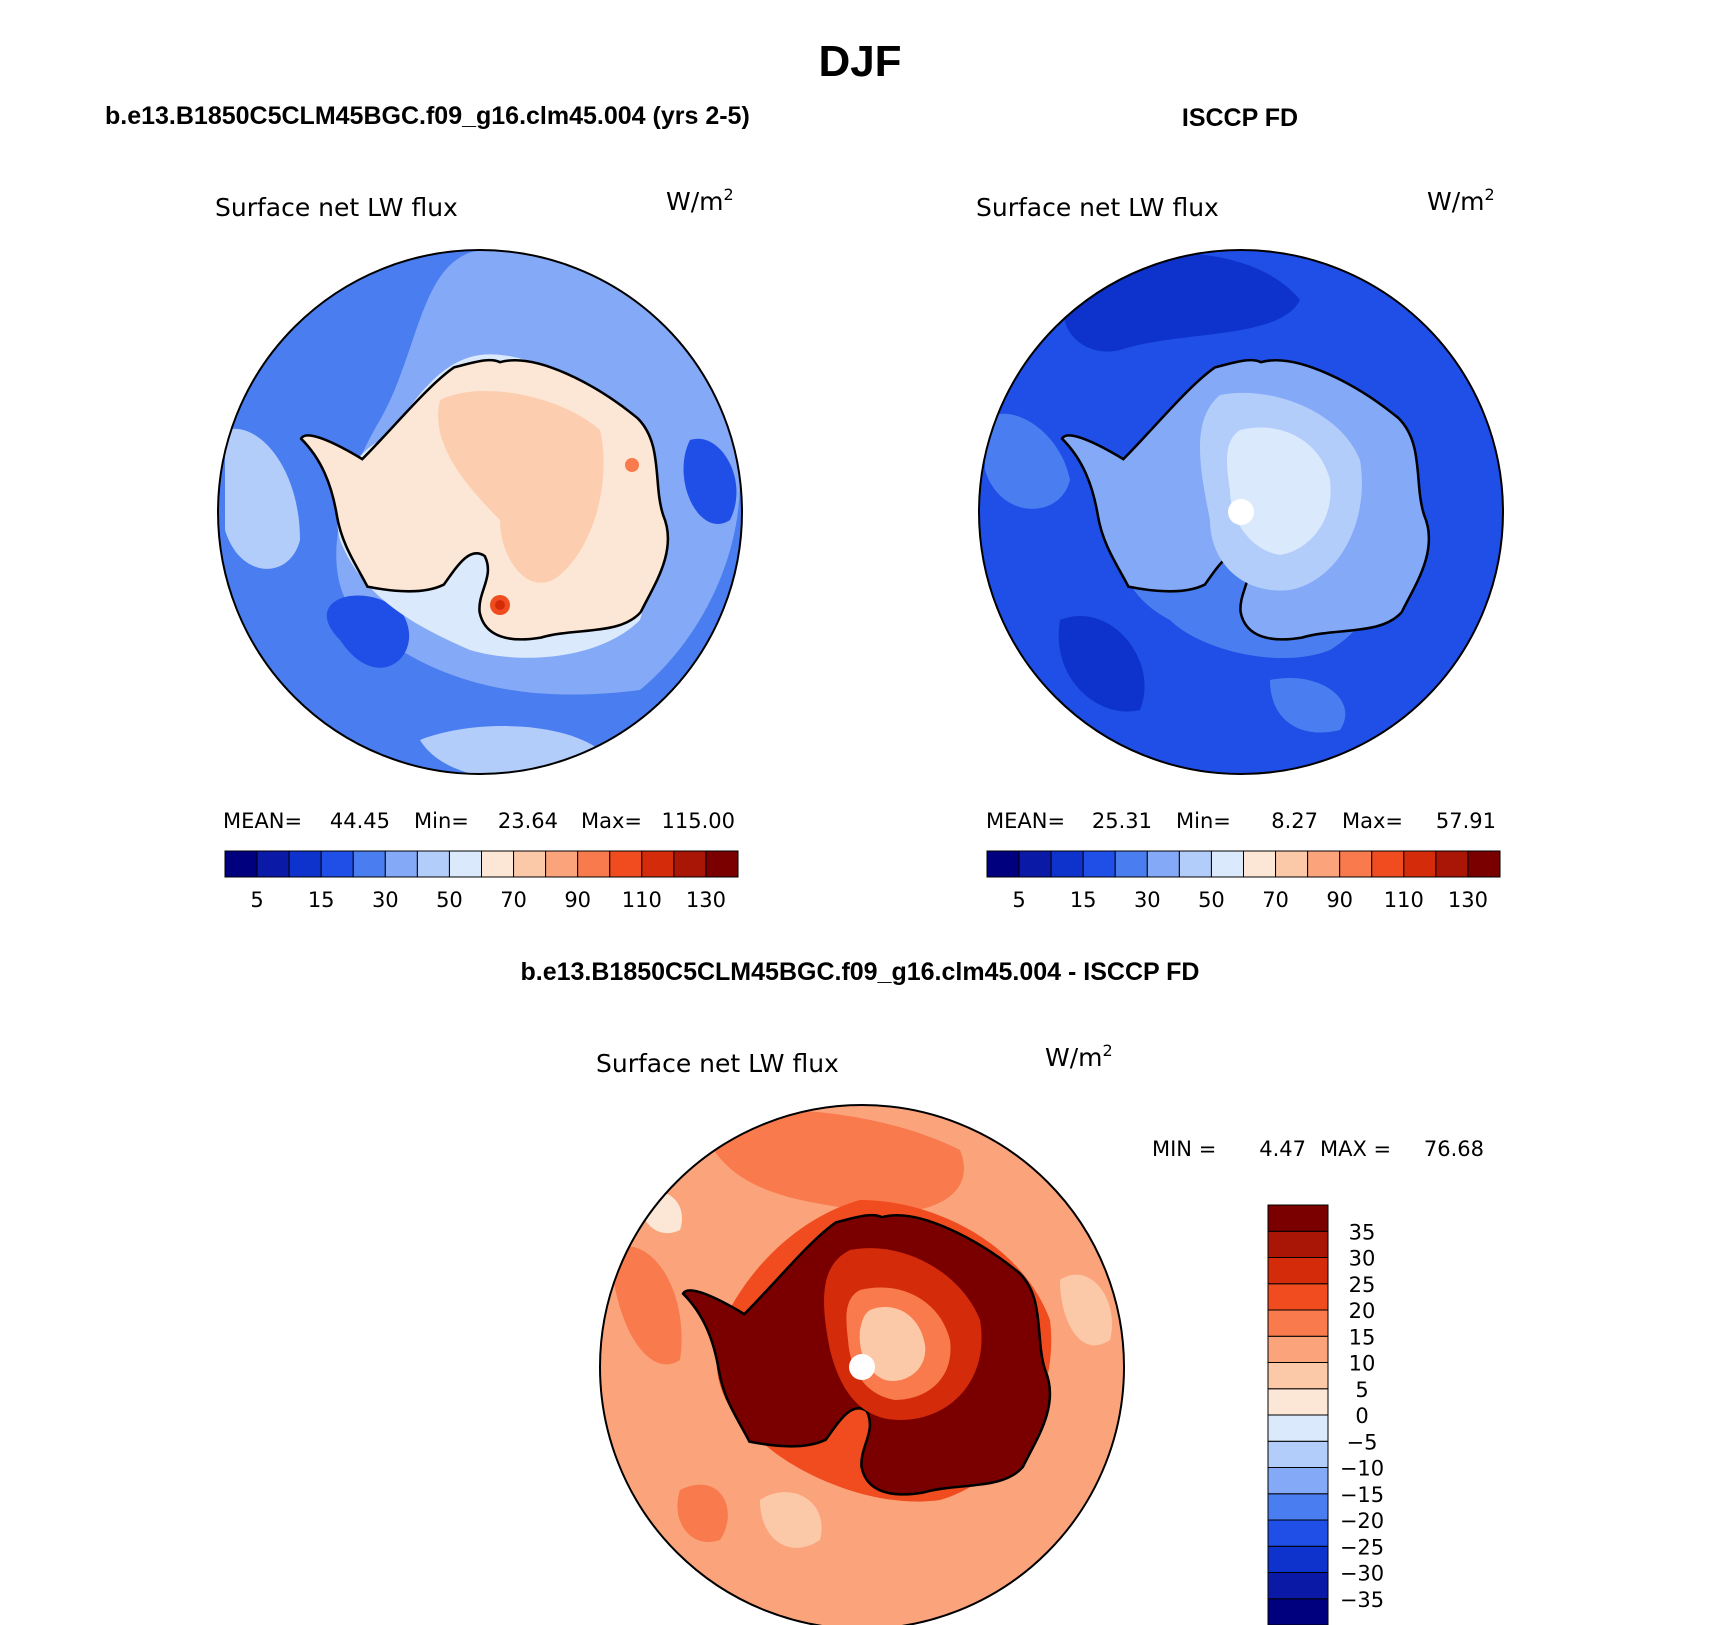  Describe the element at coordinates (892, 1343) in the screenshot. I see `panel-diff-interior-lowest` at that location.